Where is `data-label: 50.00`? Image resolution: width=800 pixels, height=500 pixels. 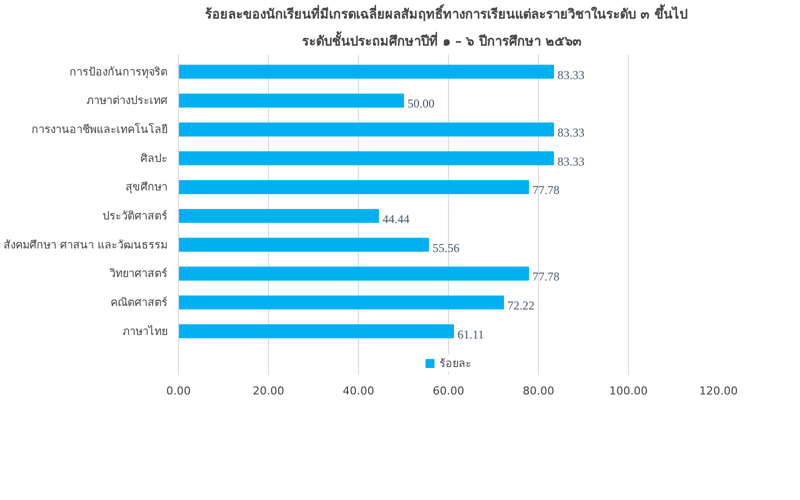
data-label: 50.00 is located at coordinates (421, 103).